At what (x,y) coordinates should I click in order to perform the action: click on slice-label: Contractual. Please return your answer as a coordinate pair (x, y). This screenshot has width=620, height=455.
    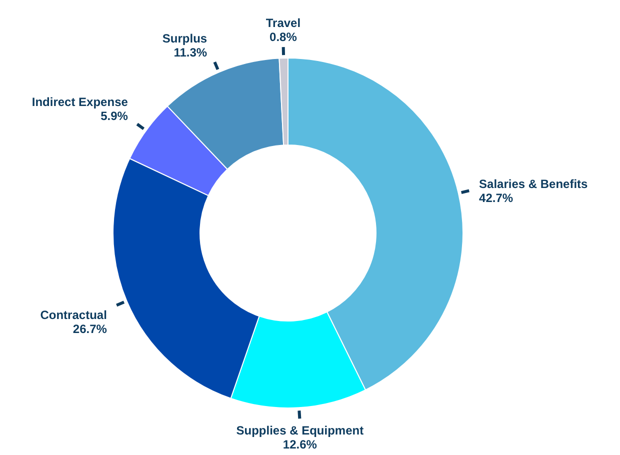
    Looking at the image, I should click on (73, 315).